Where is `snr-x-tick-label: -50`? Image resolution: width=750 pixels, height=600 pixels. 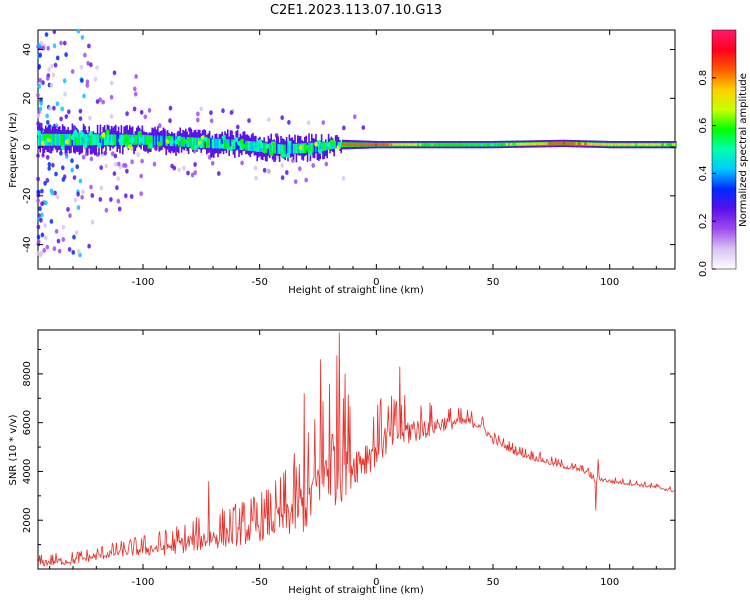 snr-x-tick-label: -50 is located at coordinates (259, 582).